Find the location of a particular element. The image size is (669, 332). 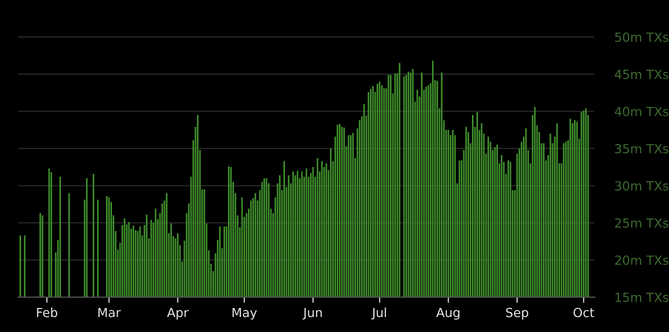

x-tick-label: May is located at coordinates (244, 314).